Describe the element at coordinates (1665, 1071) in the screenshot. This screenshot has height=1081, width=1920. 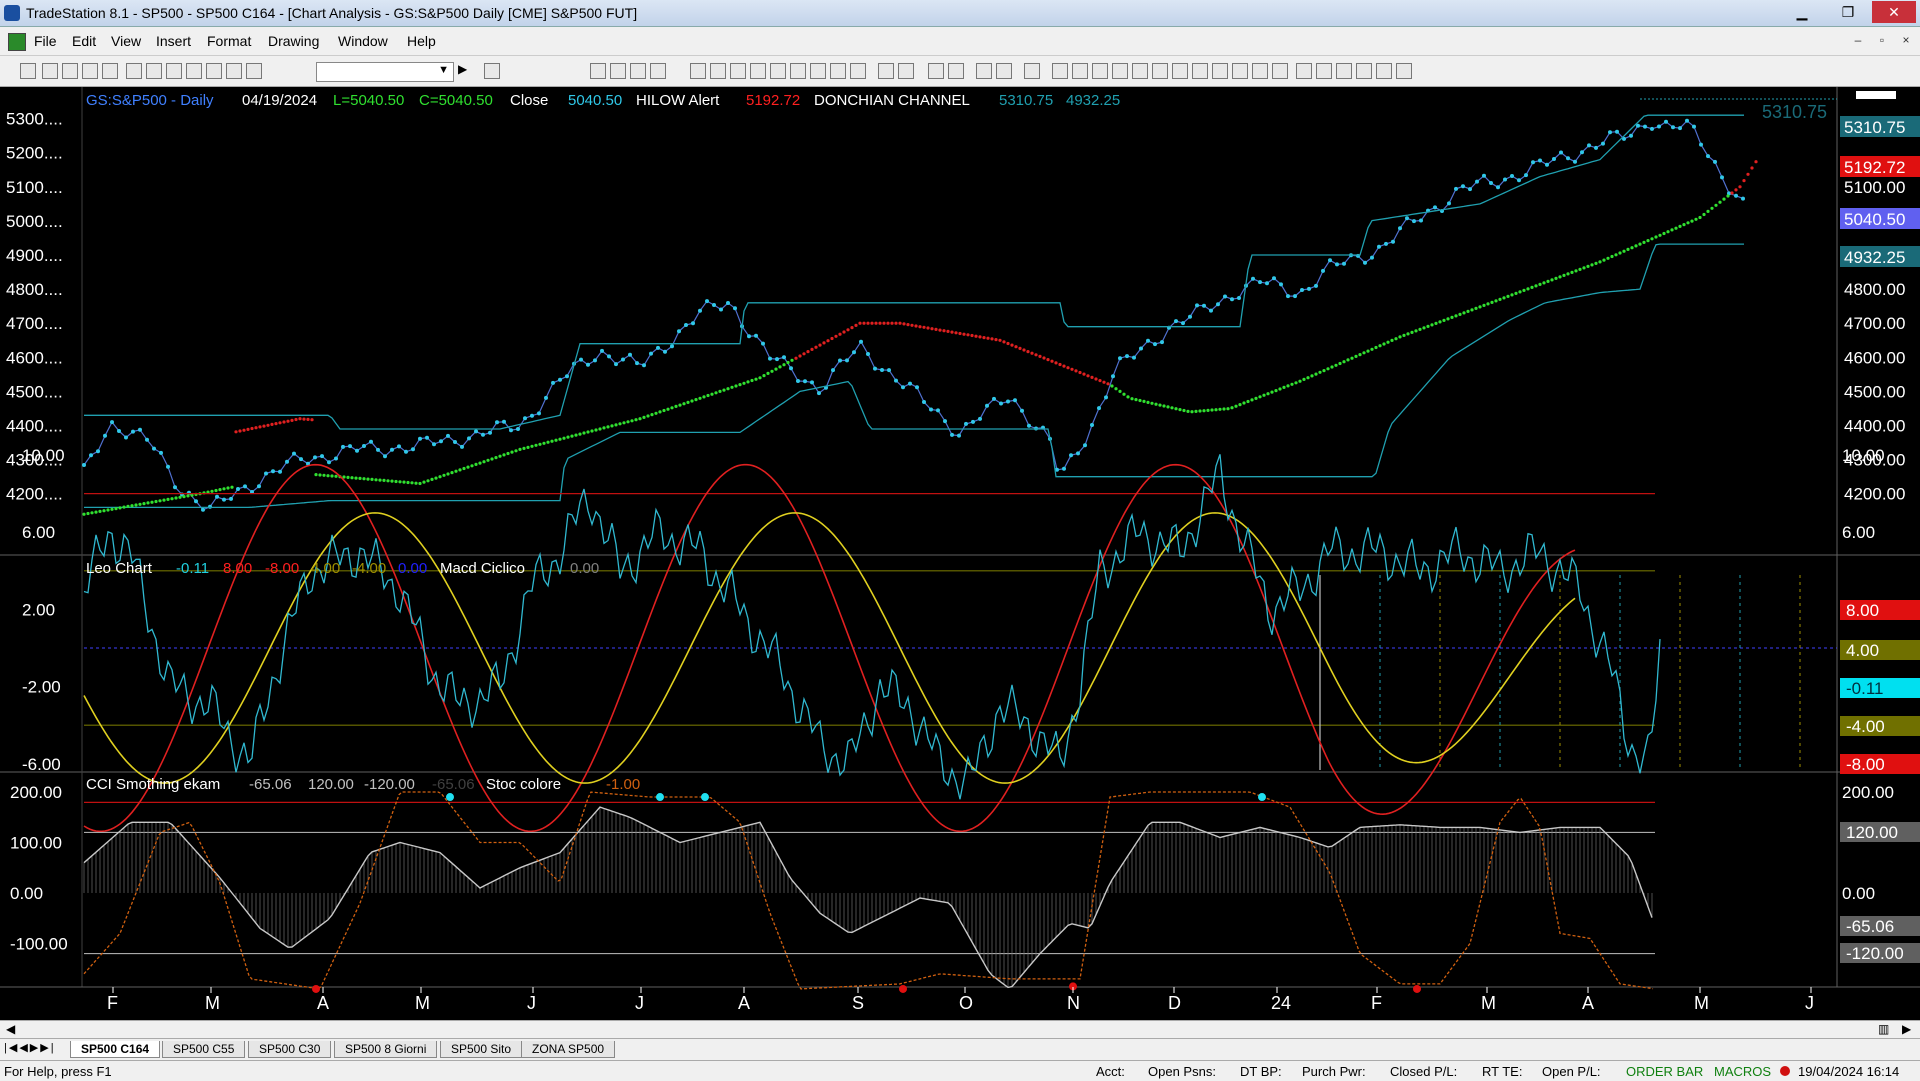
I see `order-bar-button: ORDER BAR` at that location.